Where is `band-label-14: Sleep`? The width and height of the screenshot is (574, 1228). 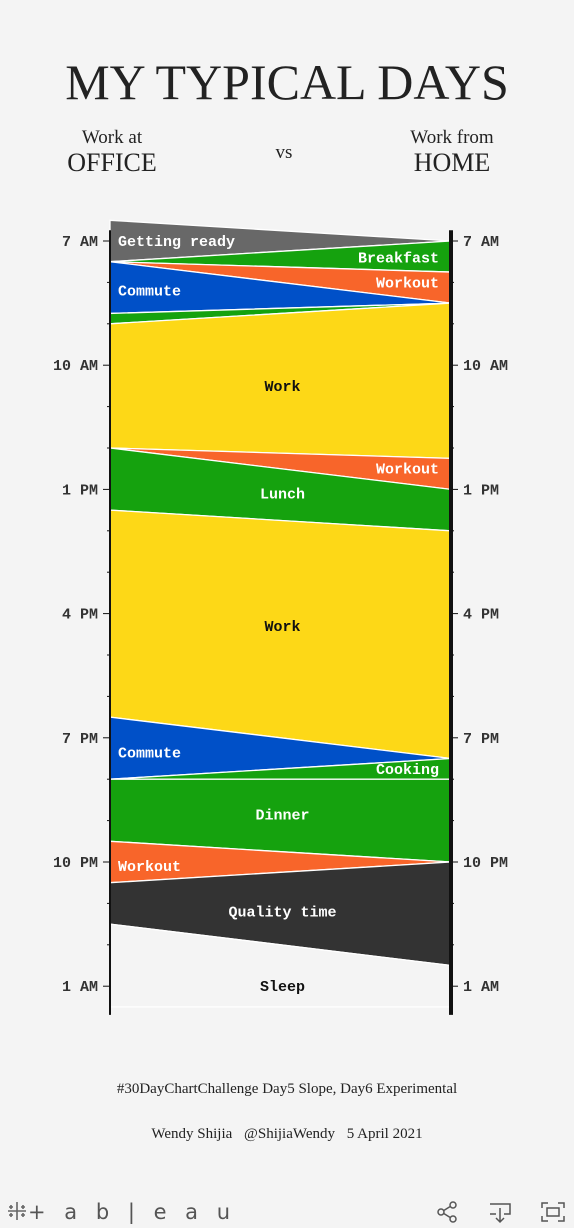
band-label-14: Sleep is located at coordinates (282, 987).